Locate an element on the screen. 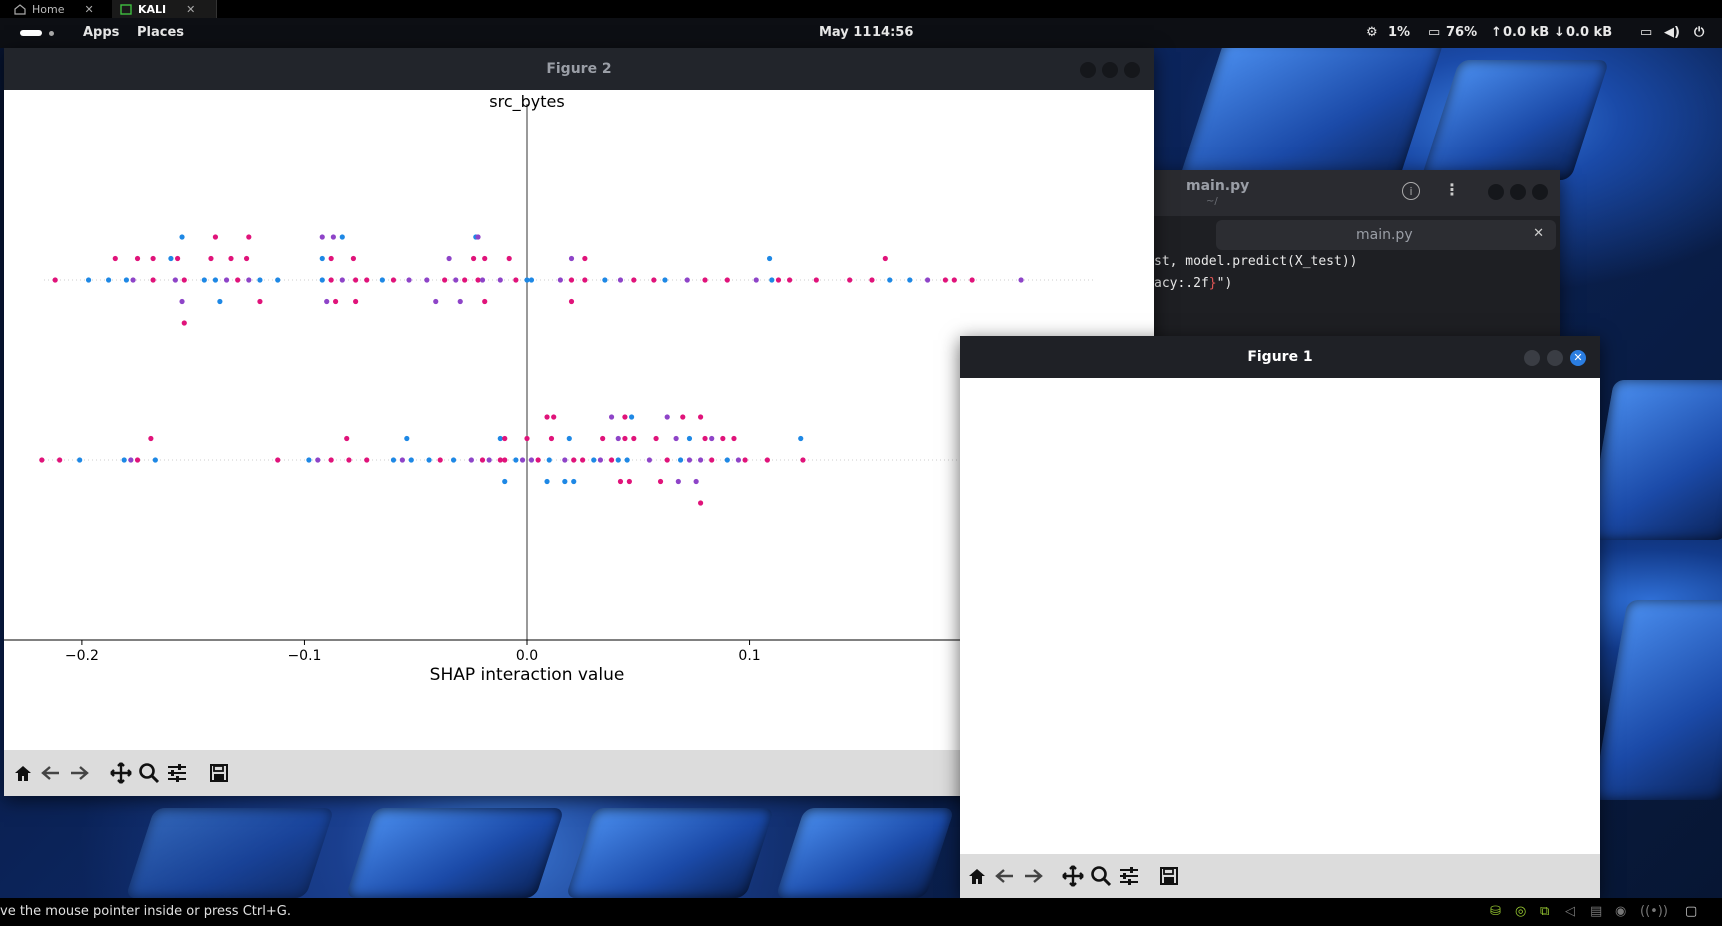 This screenshot has height=926, width=1722. wireless-icon: ((•)) is located at coordinates (1654, 911).